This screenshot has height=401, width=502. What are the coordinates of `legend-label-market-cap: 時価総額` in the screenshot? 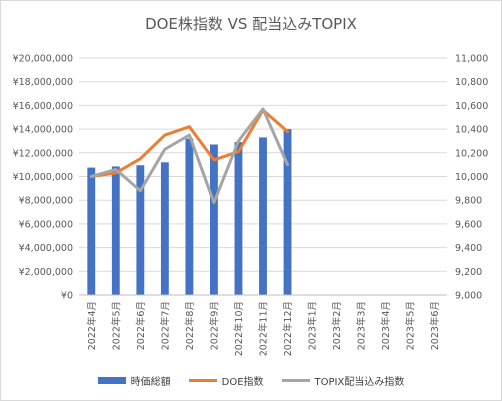 It's located at (150, 382).